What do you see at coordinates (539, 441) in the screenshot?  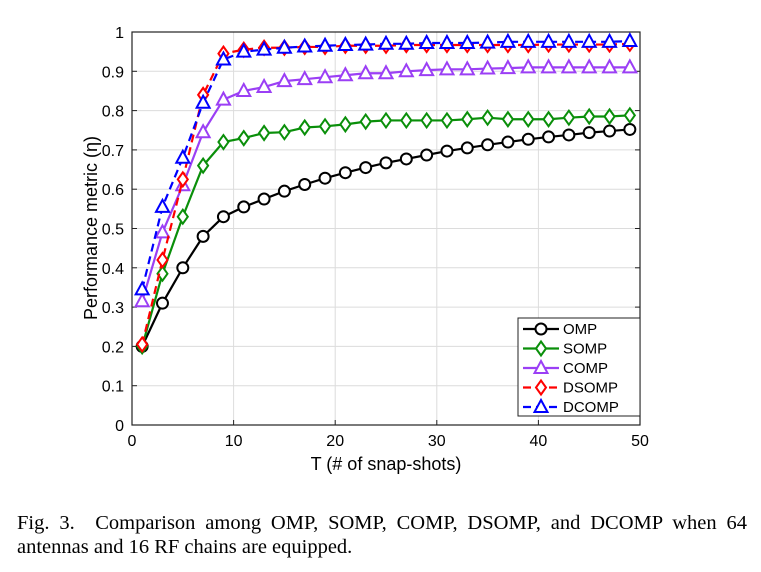 I see `x-tick-label: 40` at bounding box center [539, 441].